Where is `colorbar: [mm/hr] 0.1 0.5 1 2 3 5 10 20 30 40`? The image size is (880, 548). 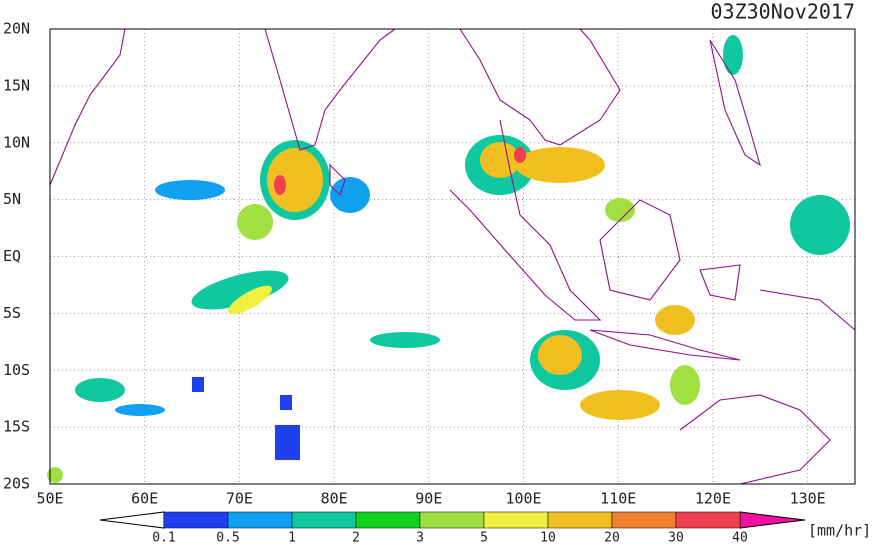 colorbar: [mm/hr] 0.1 0.5 1 2 3 5 10 20 30 40 is located at coordinates (485, 528).